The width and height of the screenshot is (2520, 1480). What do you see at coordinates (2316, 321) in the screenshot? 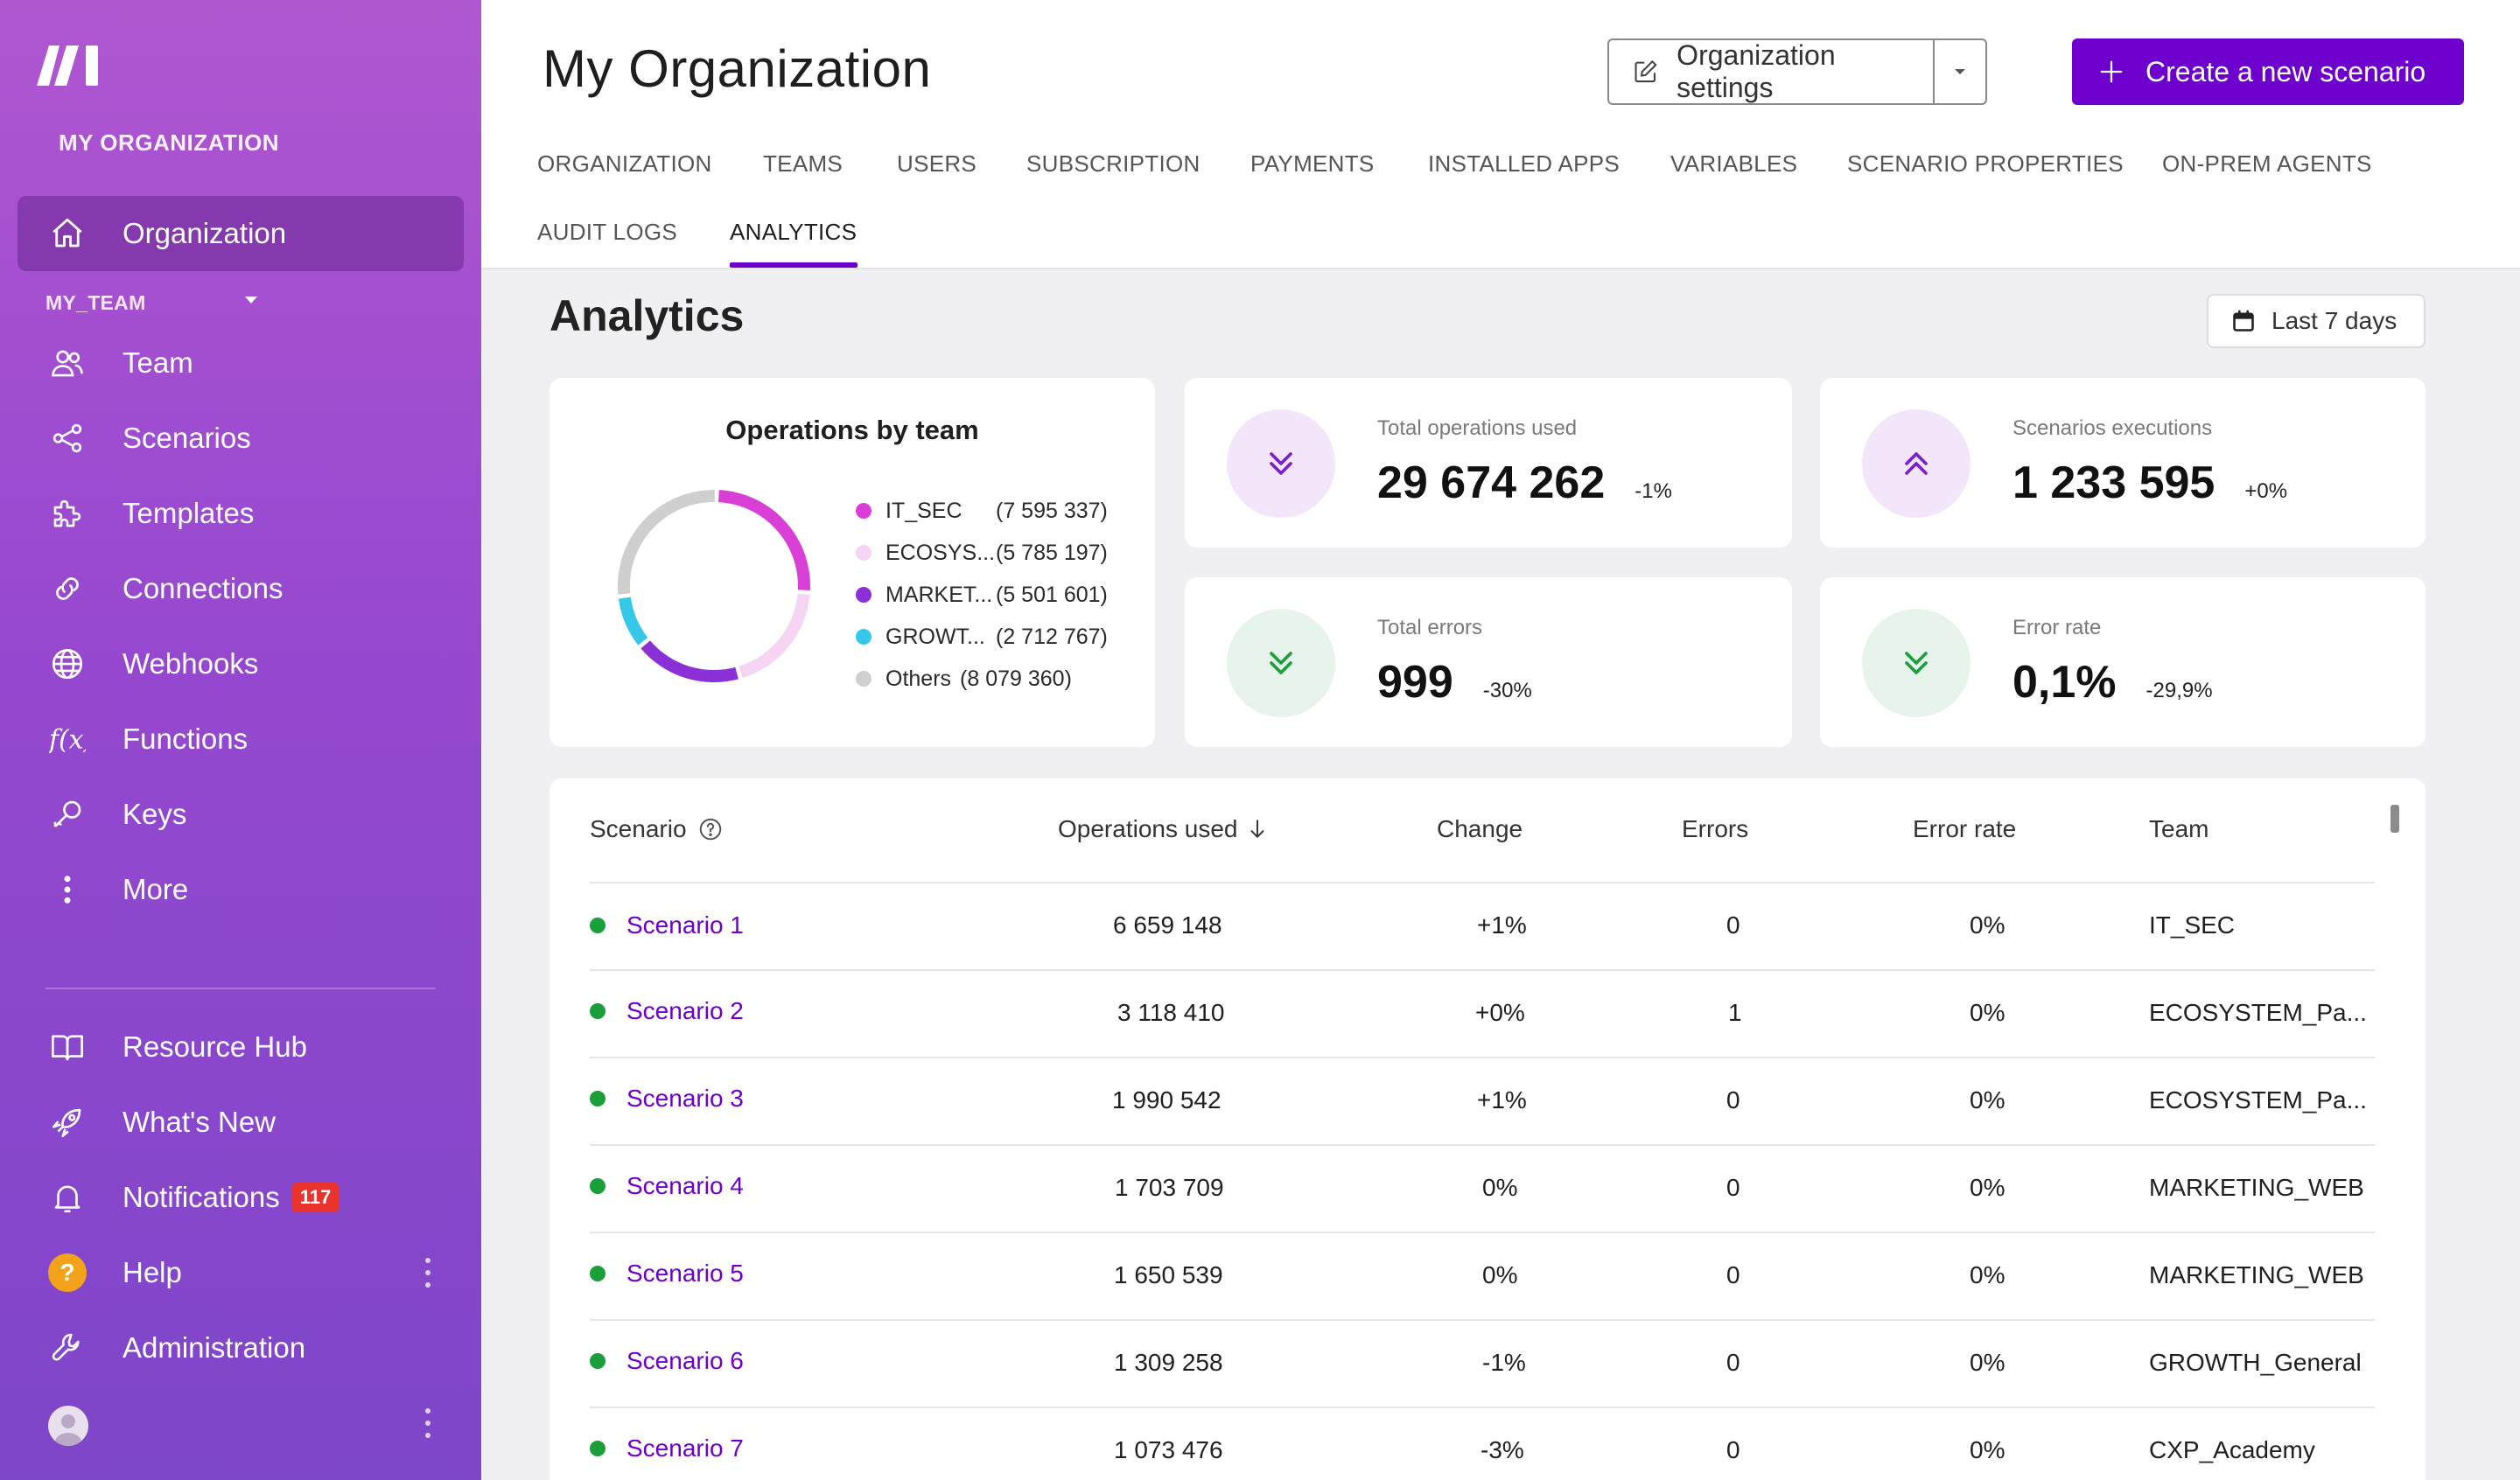
I see `date-range-button: Last 7 days` at bounding box center [2316, 321].